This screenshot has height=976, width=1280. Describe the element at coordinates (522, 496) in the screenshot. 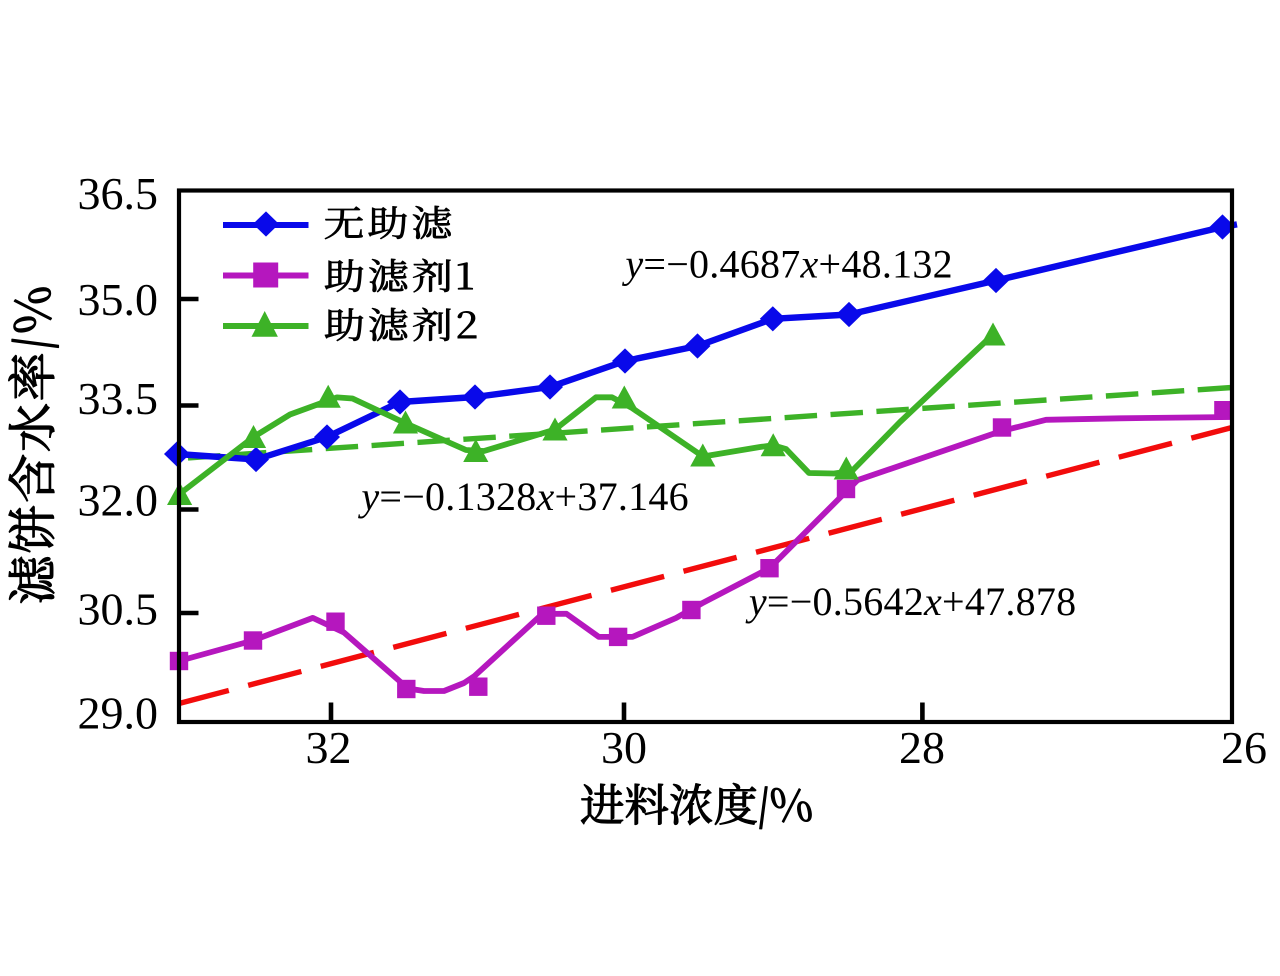

I see `svg-text: y=−0.1328x+37.146` at that location.